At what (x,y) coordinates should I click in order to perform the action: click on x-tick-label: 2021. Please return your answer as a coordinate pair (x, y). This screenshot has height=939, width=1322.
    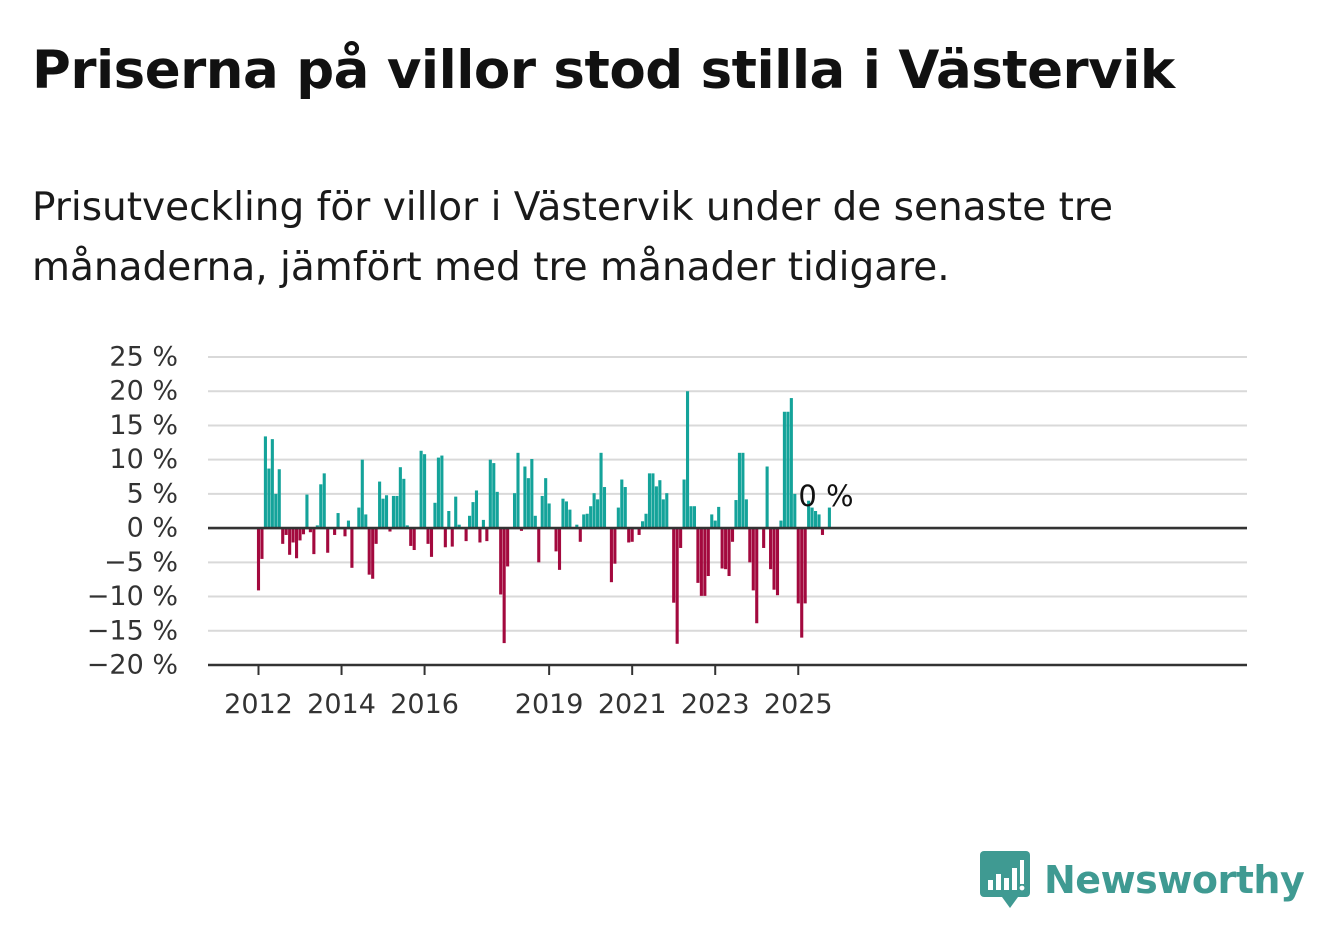
    Looking at the image, I should click on (632, 704).